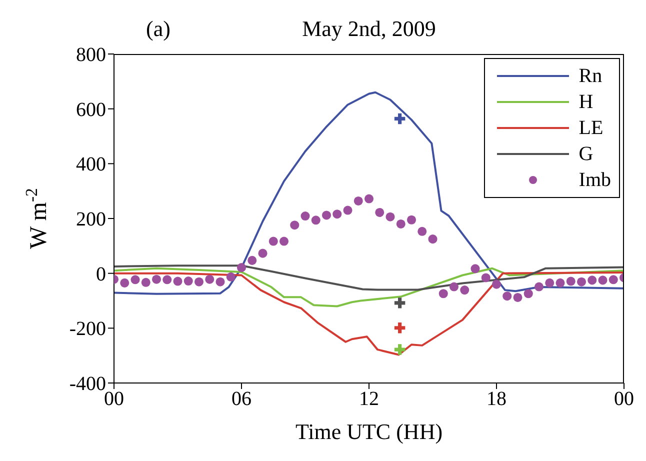 The image size is (646, 461). I want to click on x-tick-label: 06, so click(242, 399).